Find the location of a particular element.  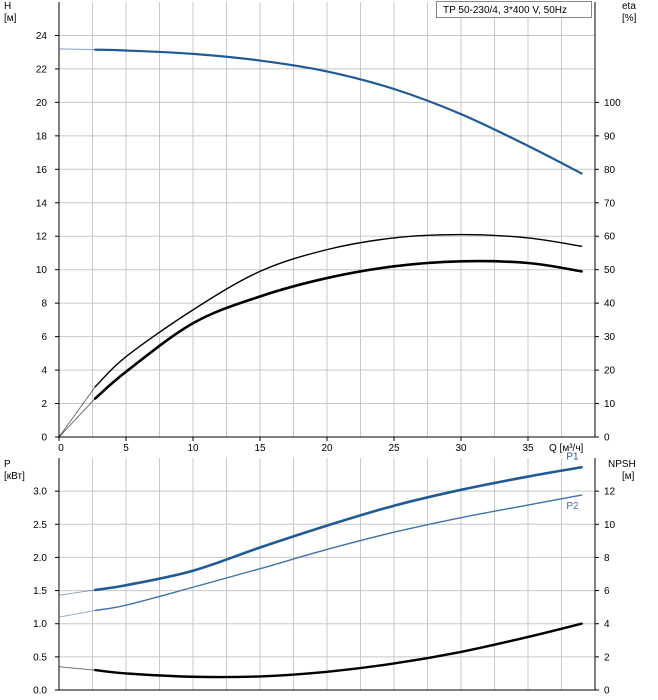

series-label-p1: P1 is located at coordinates (572, 456).